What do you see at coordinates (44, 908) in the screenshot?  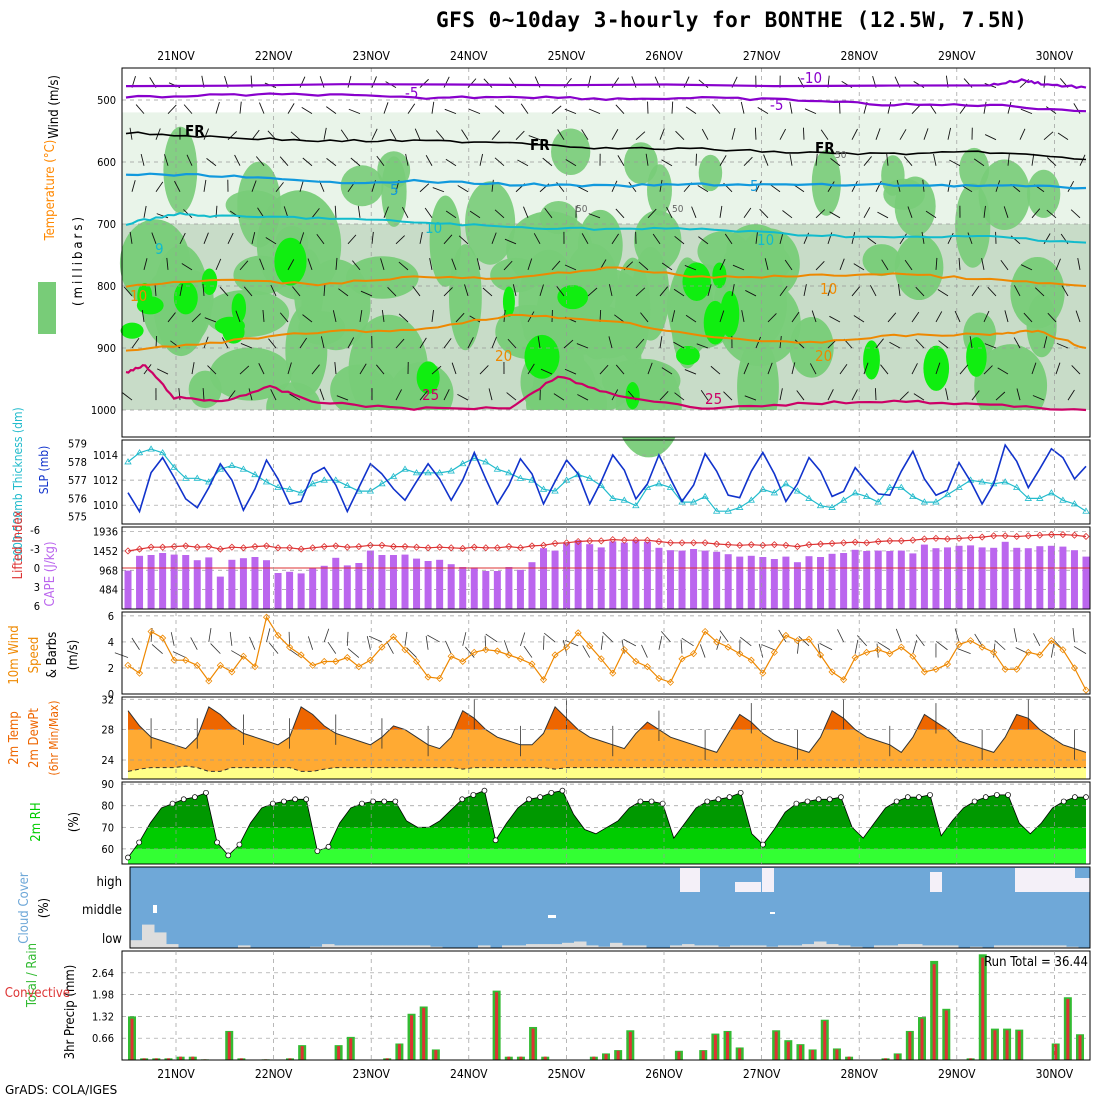 I see `ylabel-cloud-pct-text: (%)` at bounding box center [44, 908].